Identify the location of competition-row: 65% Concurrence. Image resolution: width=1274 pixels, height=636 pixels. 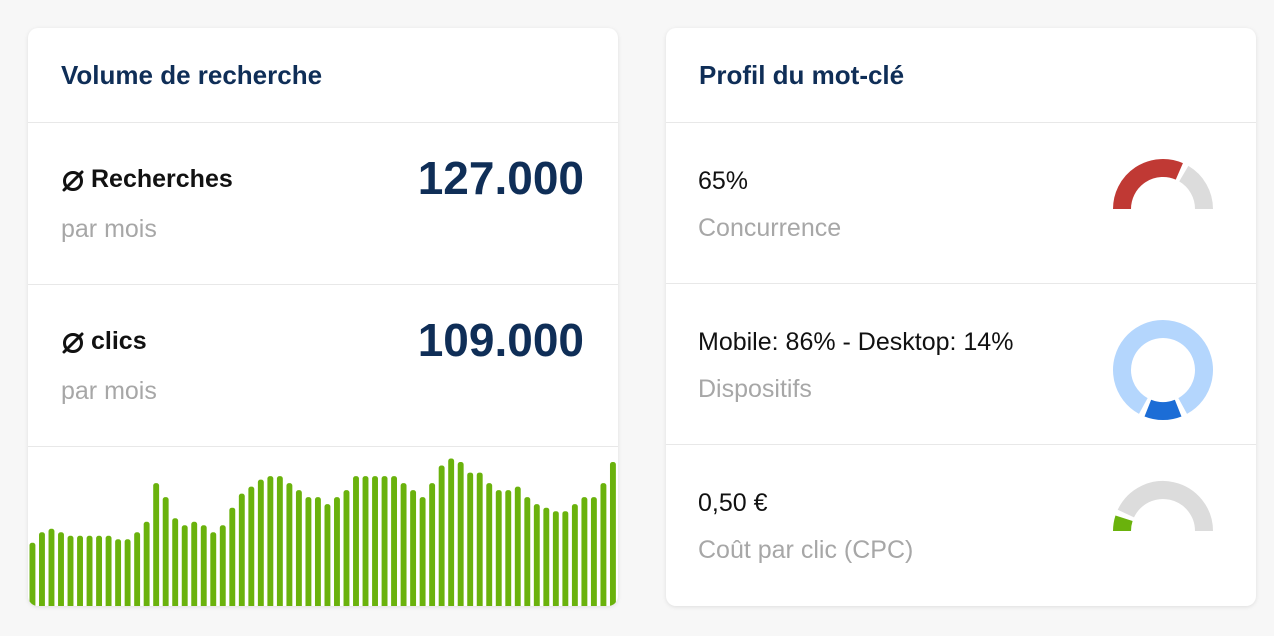
(961, 203).